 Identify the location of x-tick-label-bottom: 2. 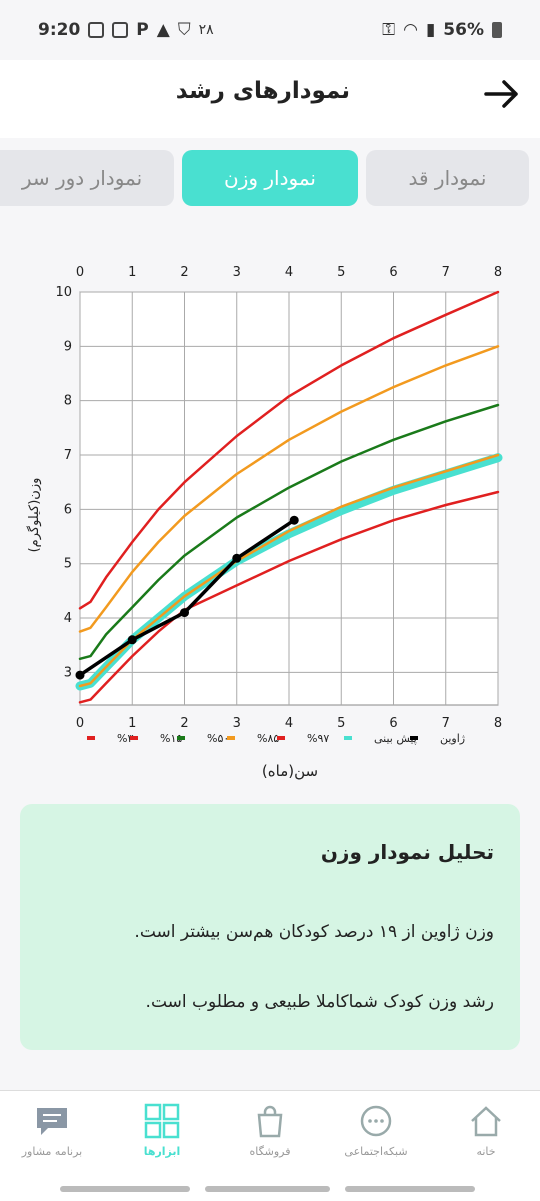
(184, 723).